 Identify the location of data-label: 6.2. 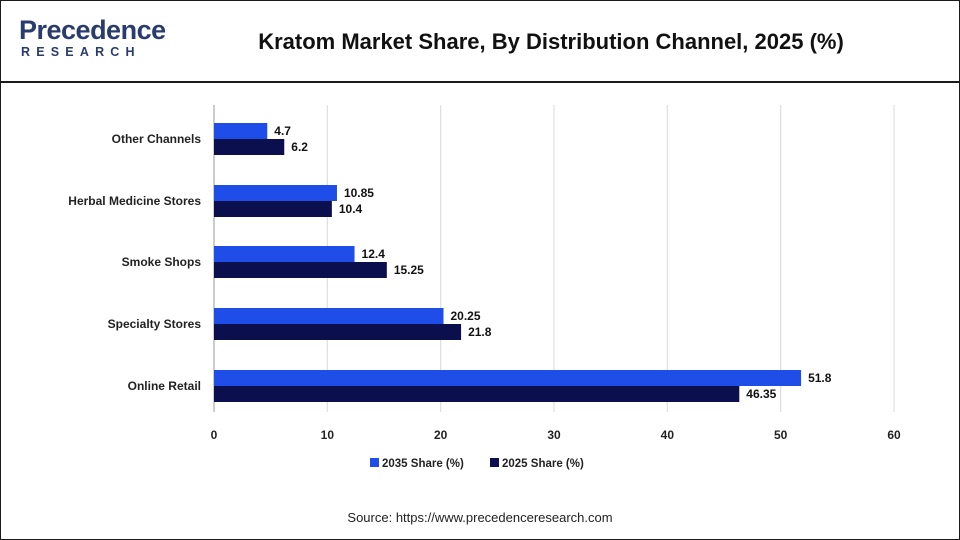
(299, 147).